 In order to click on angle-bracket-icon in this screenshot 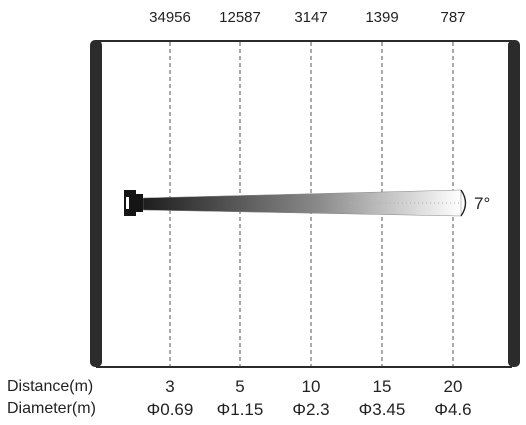, I will do `click(463, 203)`.